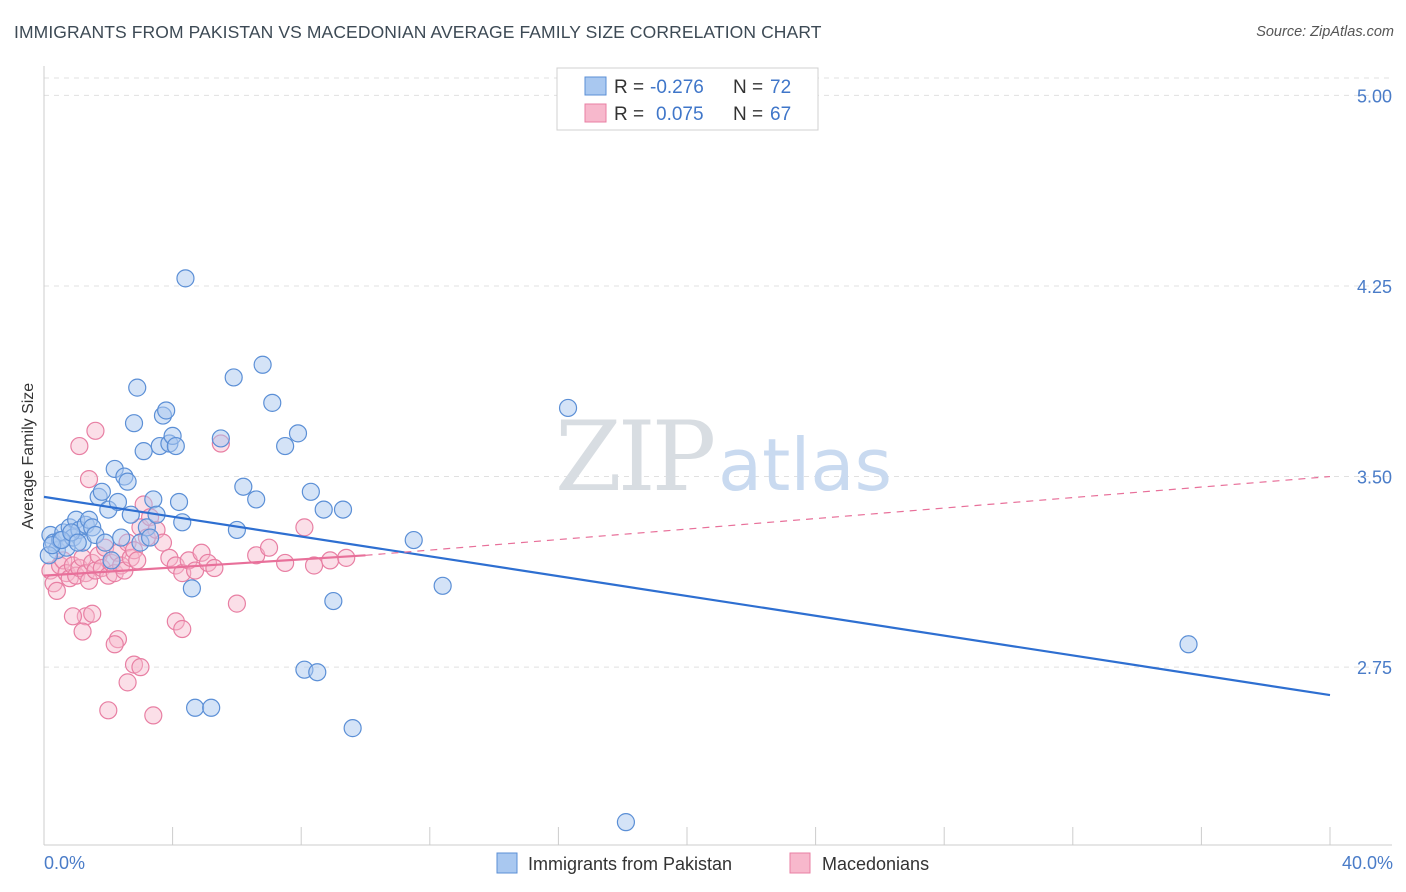 The width and height of the screenshot is (1406, 892). Describe the element at coordinates (507, 863) in the screenshot. I see `bottom-legend-swatch-blue` at that location.